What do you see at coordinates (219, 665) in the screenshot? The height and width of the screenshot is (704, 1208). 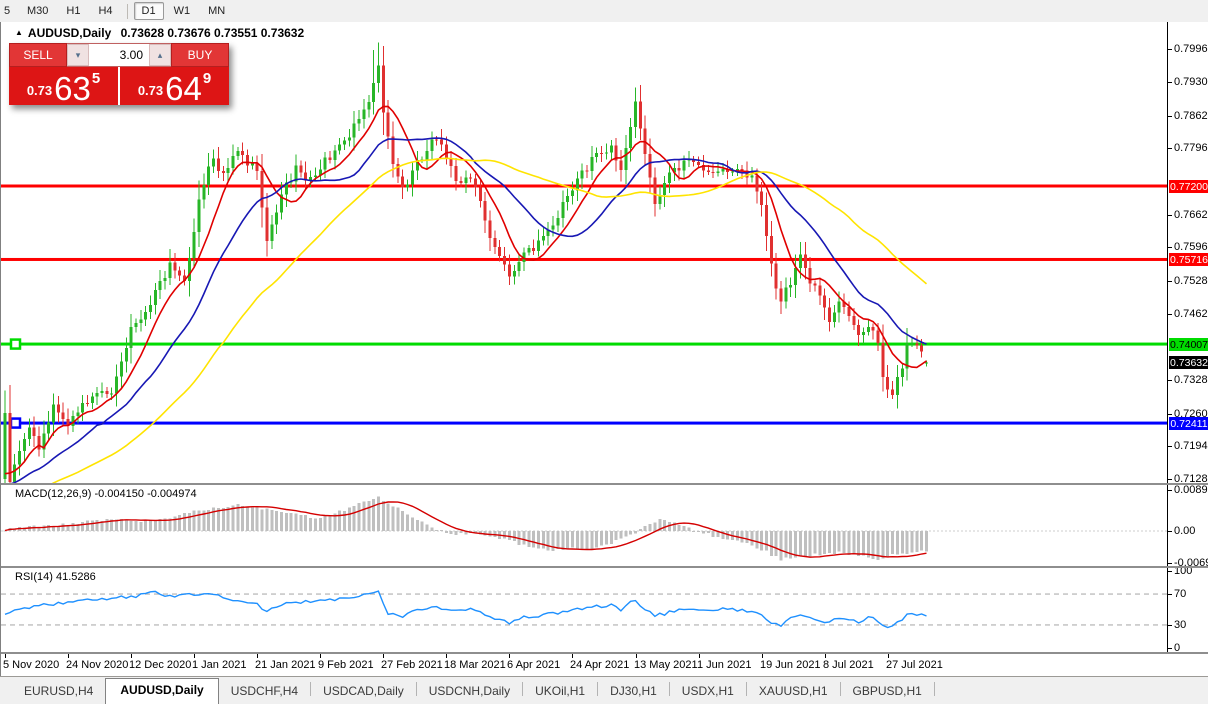 I see `date-axis-label: 1 Jan 2021` at bounding box center [219, 665].